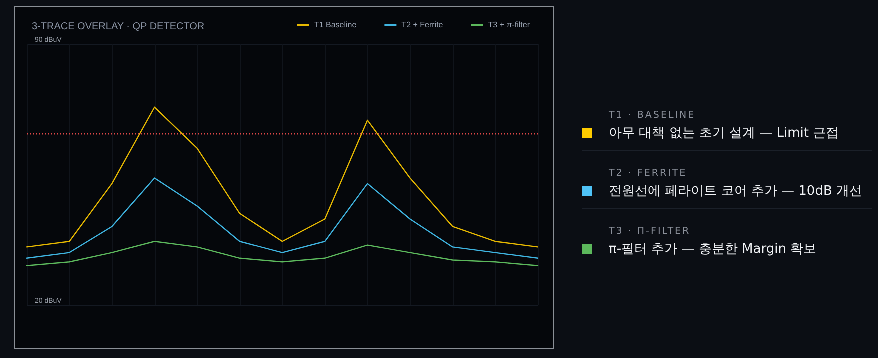 This screenshot has width=878, height=358. What do you see at coordinates (713, 249) in the screenshot?
I see `text: π-필터 추가 — 충분한 Margin 확보` at bounding box center [713, 249].